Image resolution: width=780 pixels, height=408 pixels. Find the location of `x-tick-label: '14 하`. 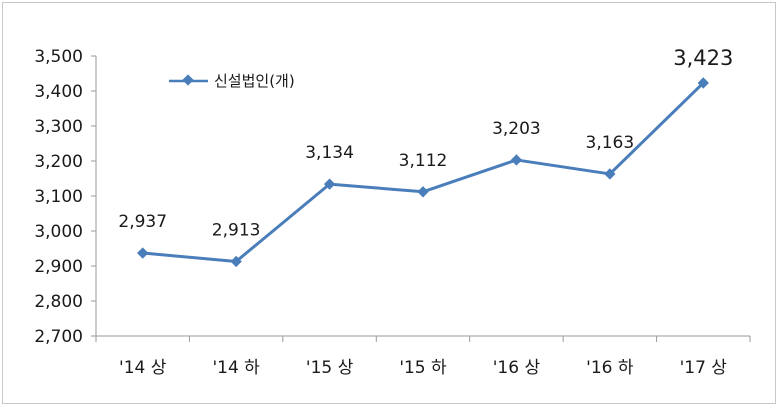

x-tick-label: '14 하 is located at coordinates (236, 368).